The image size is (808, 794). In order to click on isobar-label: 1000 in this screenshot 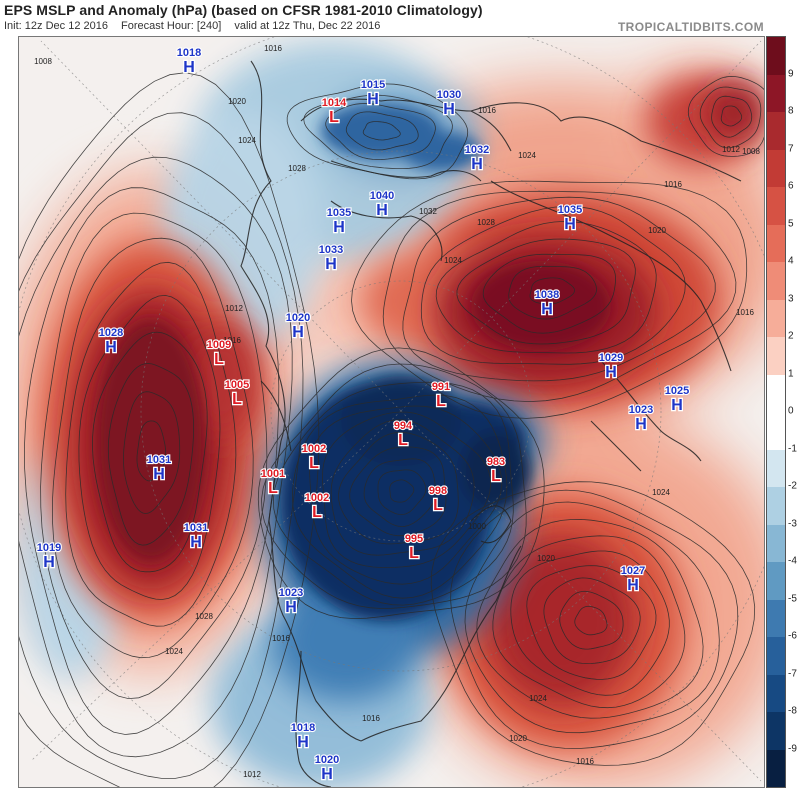, I will do `click(477, 526)`.